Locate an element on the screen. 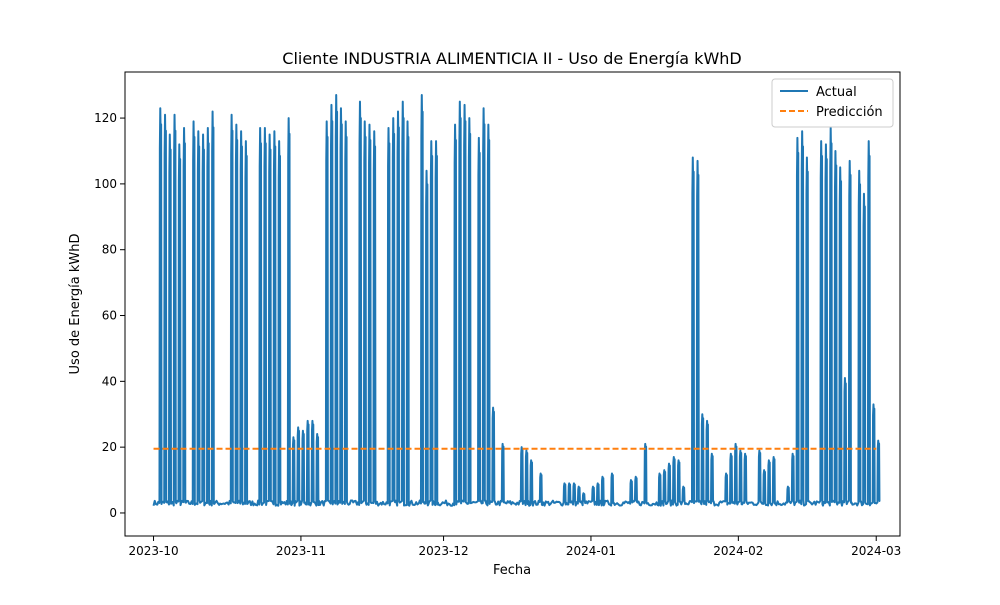  y-tick-label: 100 is located at coordinates (105, 184).